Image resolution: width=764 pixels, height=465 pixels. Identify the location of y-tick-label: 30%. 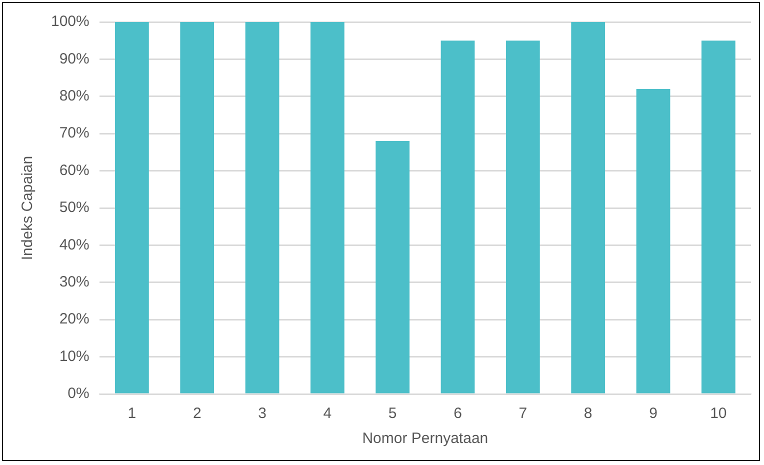
(74, 282).